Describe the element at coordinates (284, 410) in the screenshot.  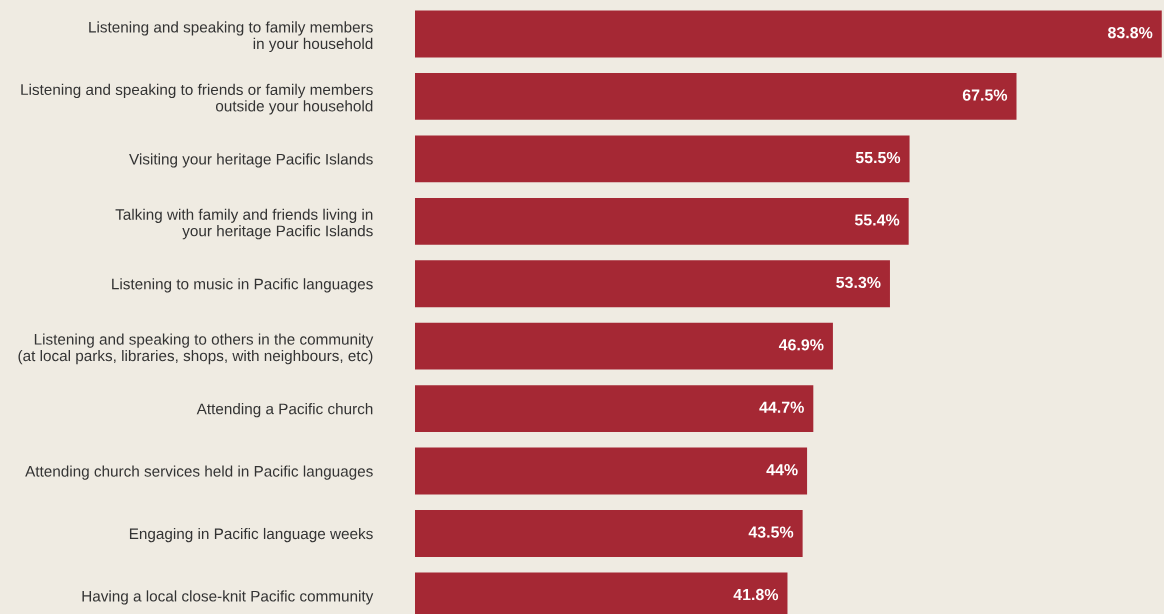
I see `y-tick-label: Attending a Pacific church` at that location.